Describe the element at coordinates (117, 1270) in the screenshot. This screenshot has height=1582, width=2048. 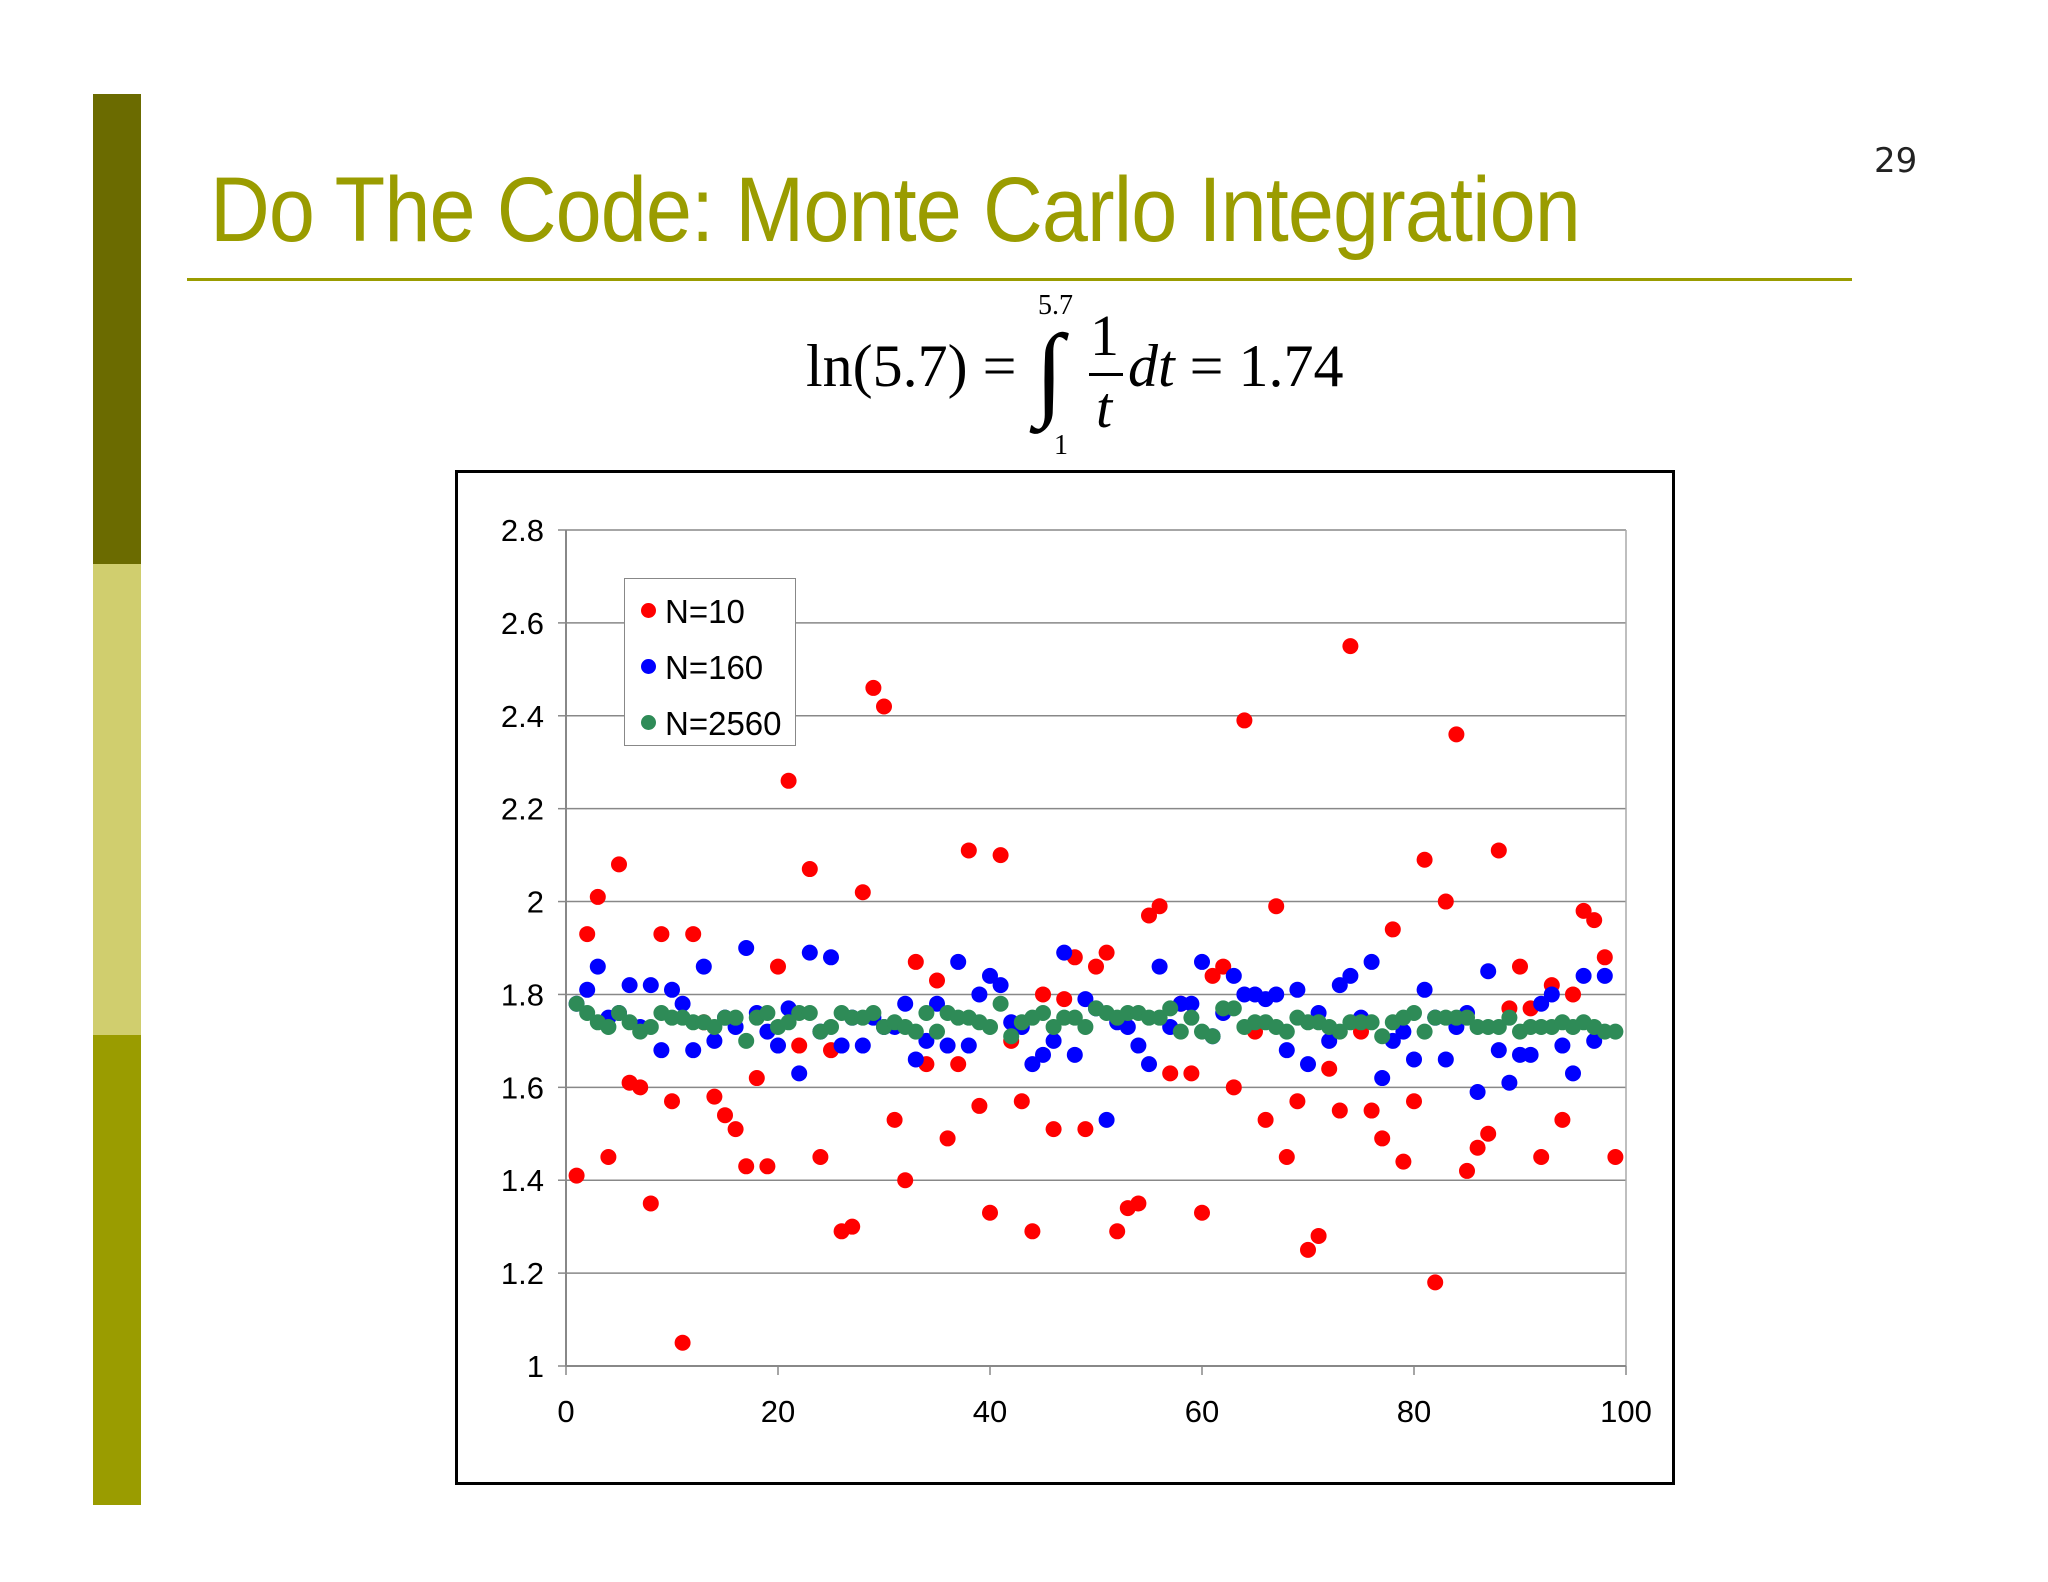
I see `accent-bar-mid` at that location.